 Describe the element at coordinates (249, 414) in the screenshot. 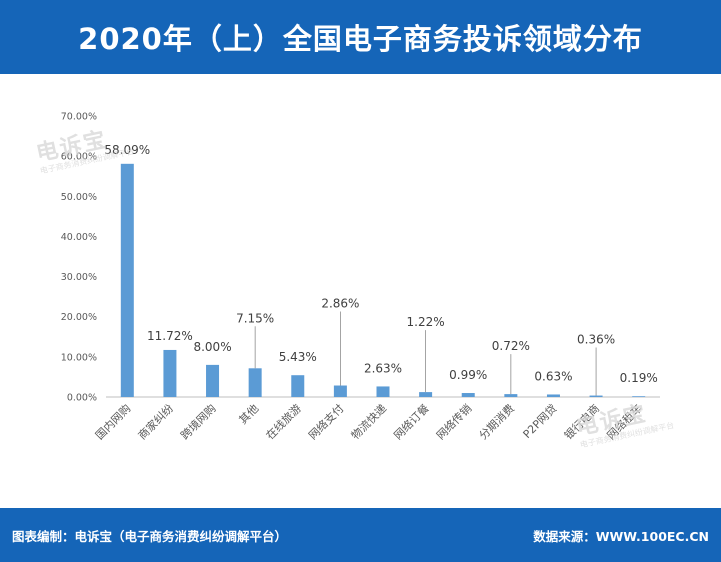

I see `category-label: 其他` at that location.